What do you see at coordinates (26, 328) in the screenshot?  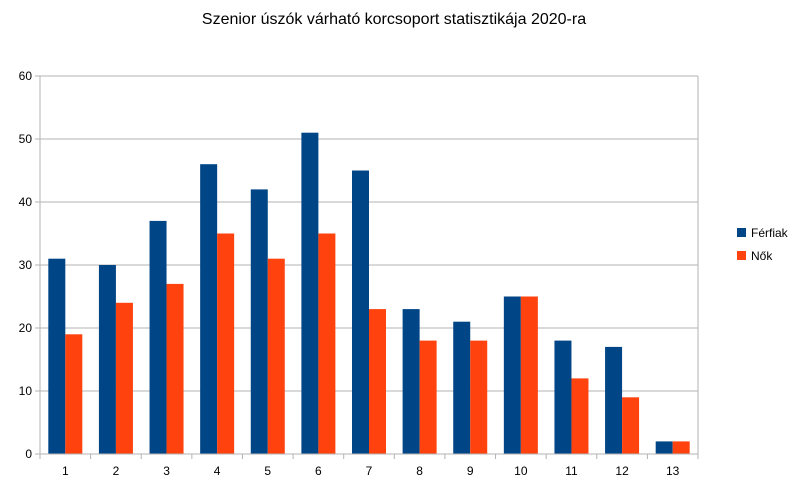 I see `y-tick-label: 20` at bounding box center [26, 328].